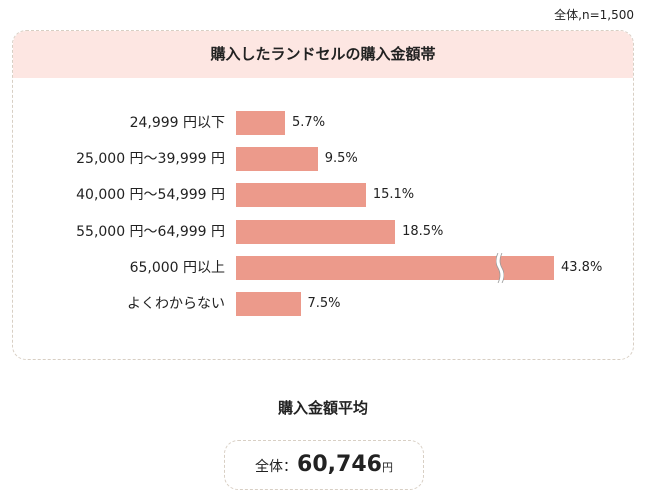 The image size is (646, 500). I want to click on category-label: 55,000 円～64,999 円, so click(150, 231).